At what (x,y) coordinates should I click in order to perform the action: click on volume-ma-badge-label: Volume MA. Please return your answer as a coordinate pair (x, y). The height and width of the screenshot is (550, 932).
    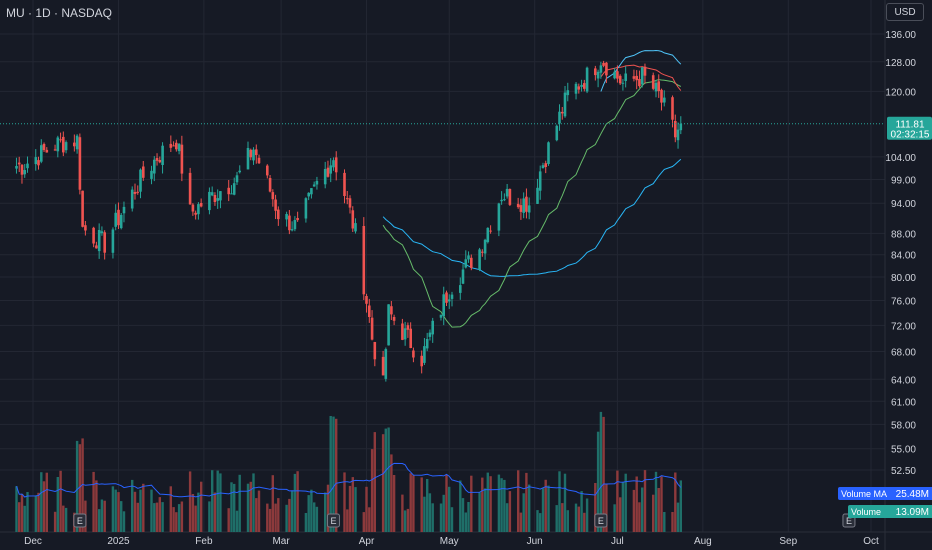
    Looking at the image, I should click on (864, 494).